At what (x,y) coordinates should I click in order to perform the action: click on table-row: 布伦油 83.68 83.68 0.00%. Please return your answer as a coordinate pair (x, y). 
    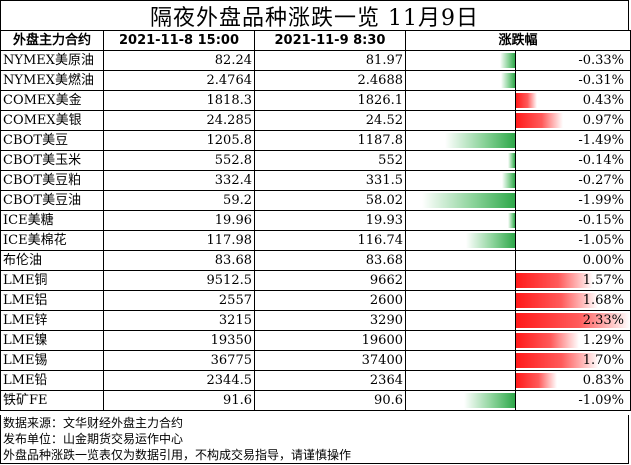
    Looking at the image, I should click on (315, 260).